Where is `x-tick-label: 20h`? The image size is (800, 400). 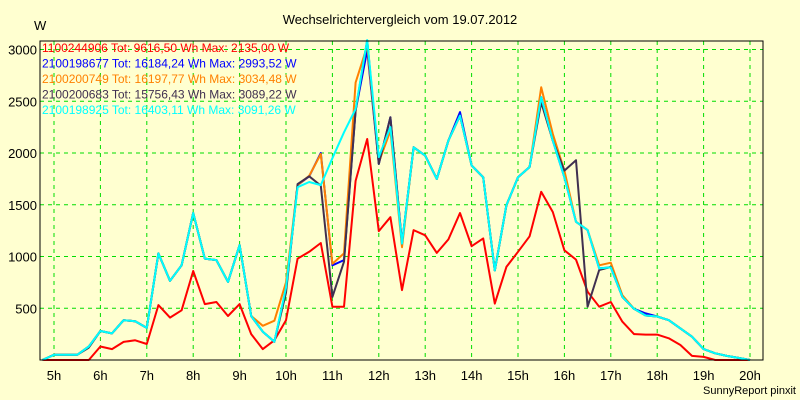 x-tick-label: 20h is located at coordinates (750, 375).